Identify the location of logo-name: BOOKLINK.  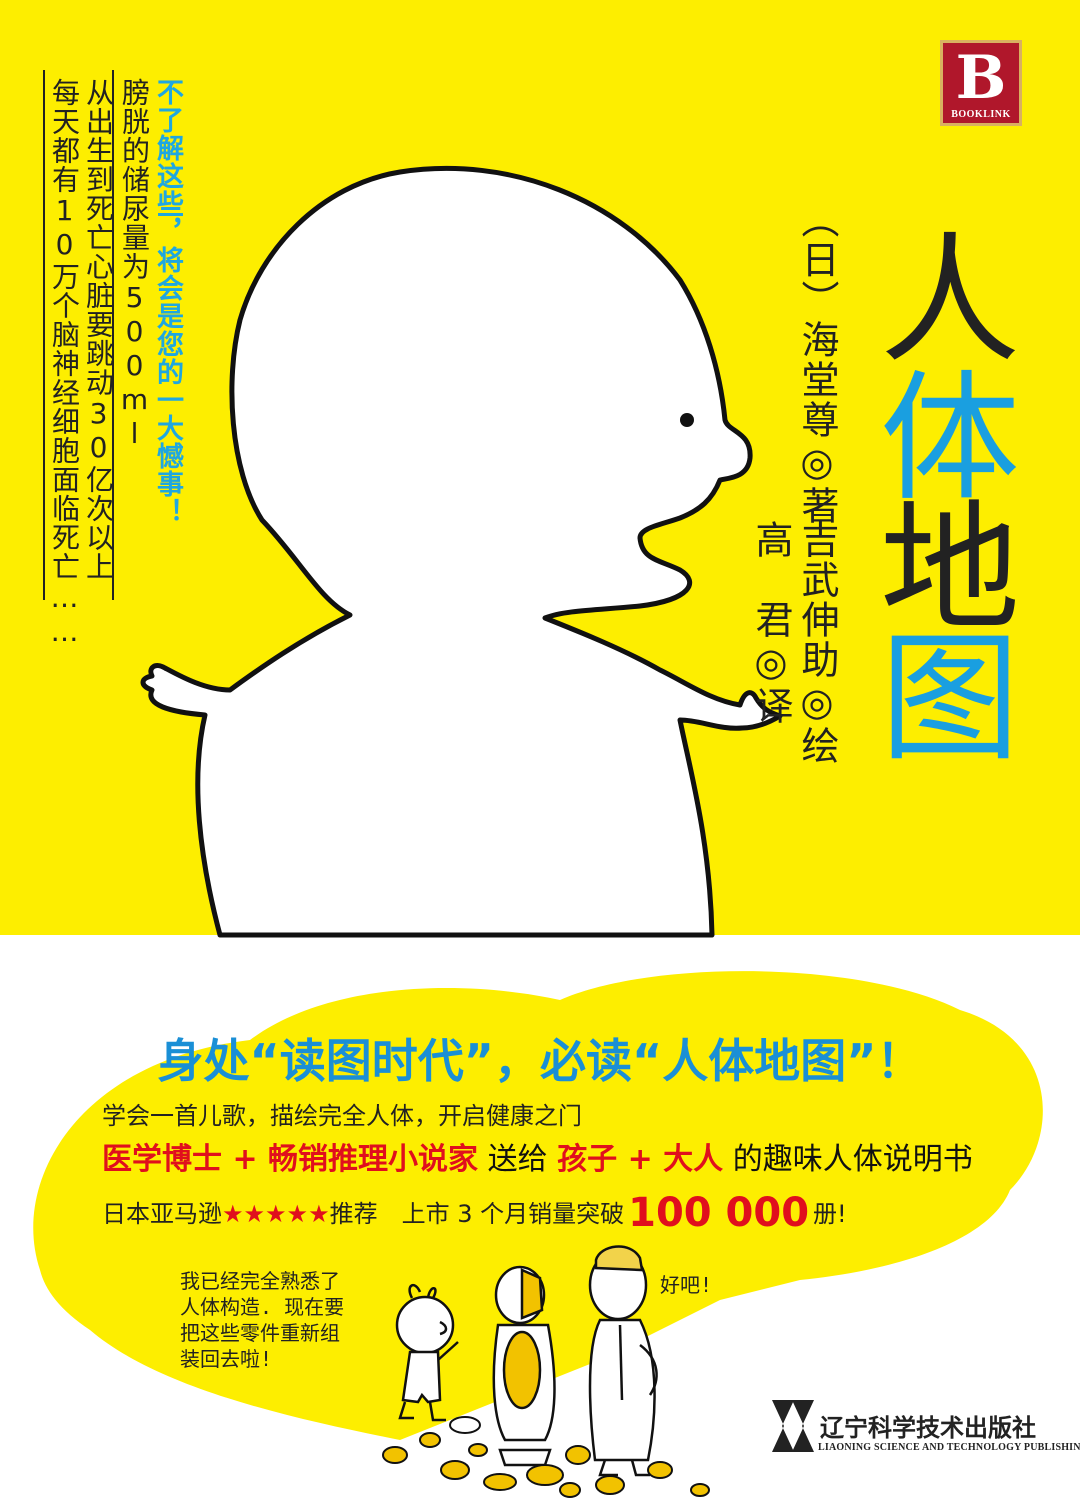
(981, 114).